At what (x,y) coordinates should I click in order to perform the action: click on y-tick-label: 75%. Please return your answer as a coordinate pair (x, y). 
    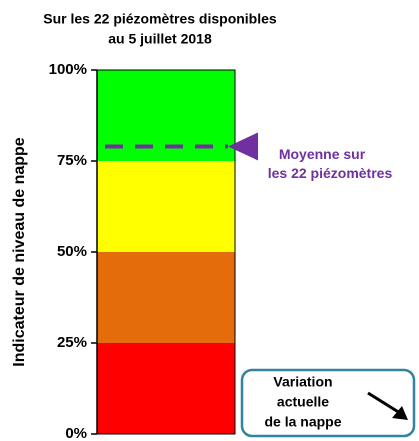
    Looking at the image, I should click on (72, 160).